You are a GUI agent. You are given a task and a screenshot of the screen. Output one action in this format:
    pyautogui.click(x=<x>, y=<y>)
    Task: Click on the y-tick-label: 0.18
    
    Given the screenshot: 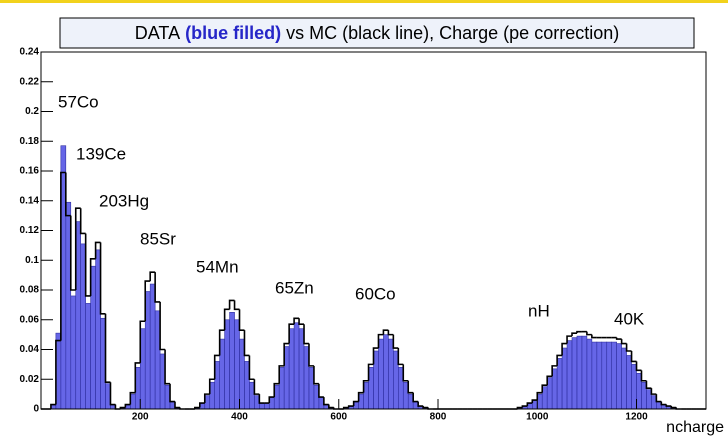 What is the action you would take?
    pyautogui.click(x=30, y=141)
    